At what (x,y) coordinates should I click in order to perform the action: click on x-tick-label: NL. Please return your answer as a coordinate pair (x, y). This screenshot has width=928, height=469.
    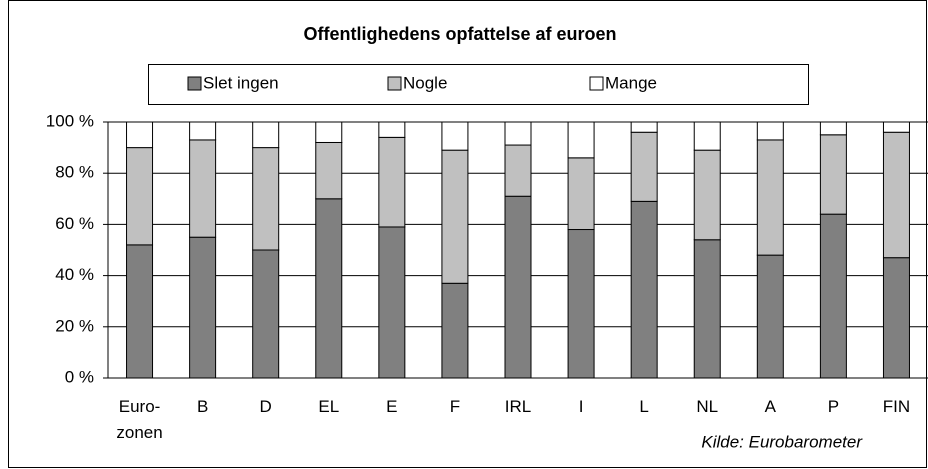
    Looking at the image, I should click on (707, 406).